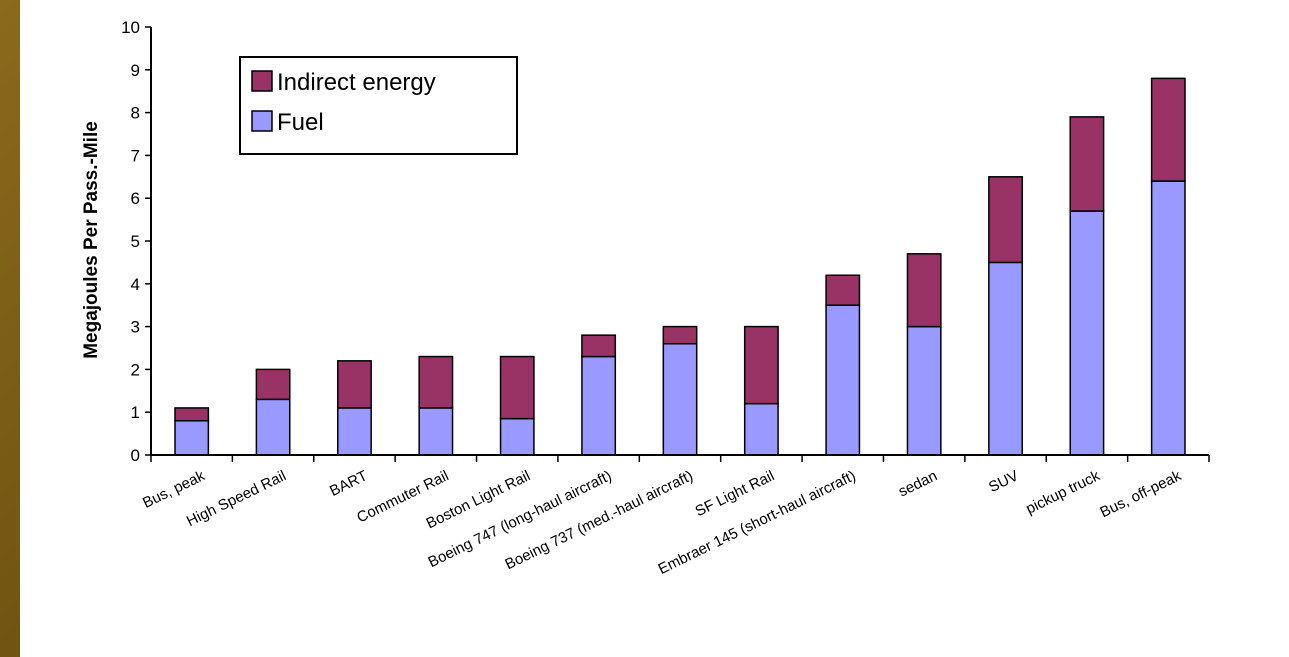  What do you see at coordinates (135, 369) in the screenshot?
I see `y-tick-label-2: 2` at bounding box center [135, 369].